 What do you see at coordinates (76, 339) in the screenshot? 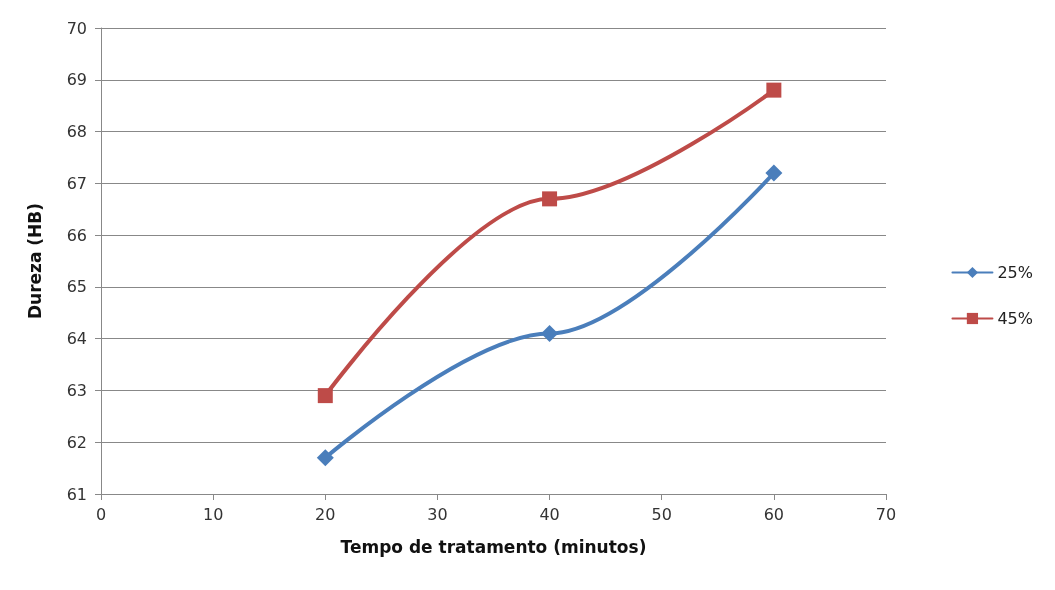
I see `y-tick-label: 64` at bounding box center [76, 339].